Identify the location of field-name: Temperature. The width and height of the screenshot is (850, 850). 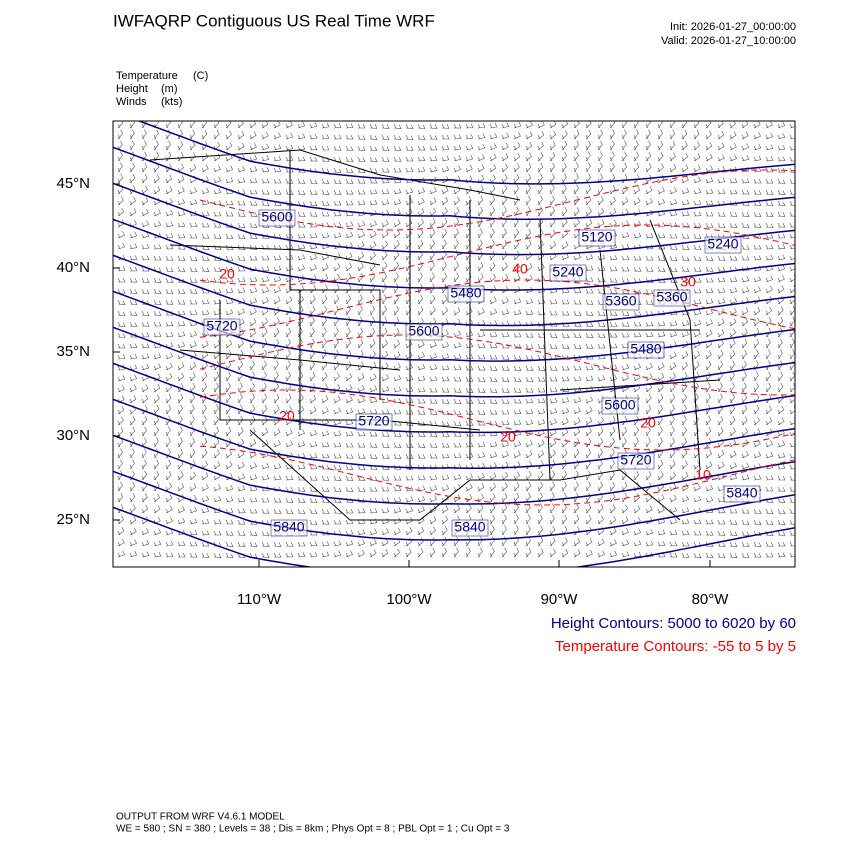
(147, 76).